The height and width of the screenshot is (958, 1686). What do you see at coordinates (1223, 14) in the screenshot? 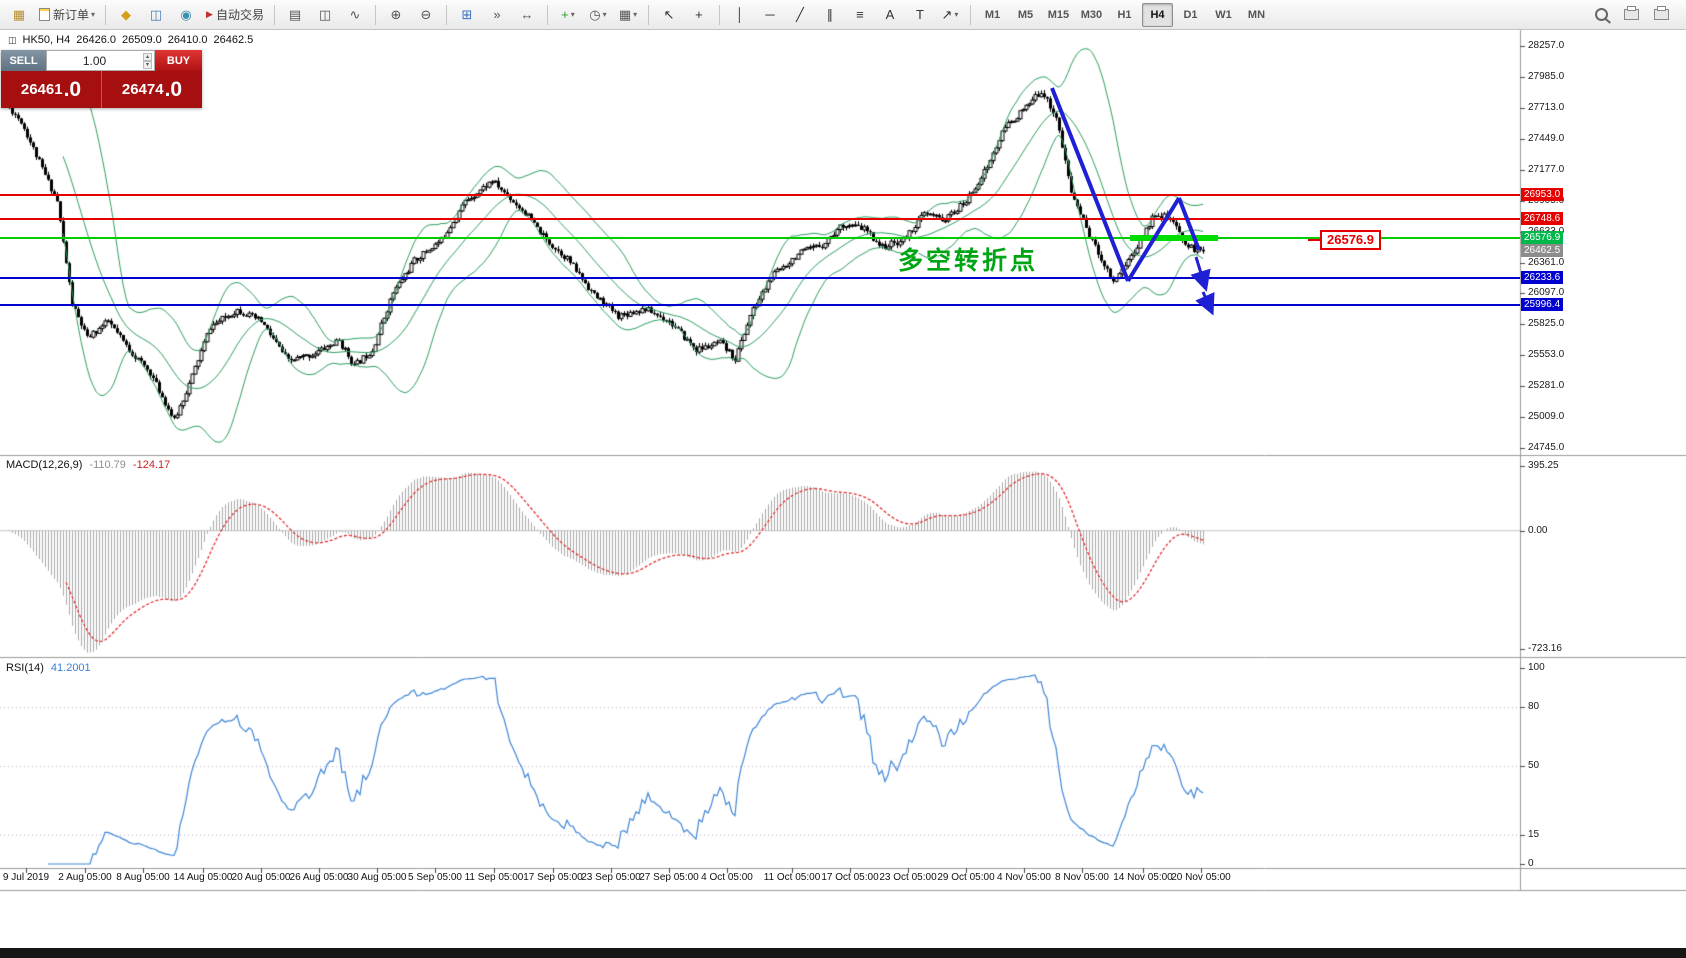
I see `timeframe-w1: W1` at bounding box center [1223, 14].